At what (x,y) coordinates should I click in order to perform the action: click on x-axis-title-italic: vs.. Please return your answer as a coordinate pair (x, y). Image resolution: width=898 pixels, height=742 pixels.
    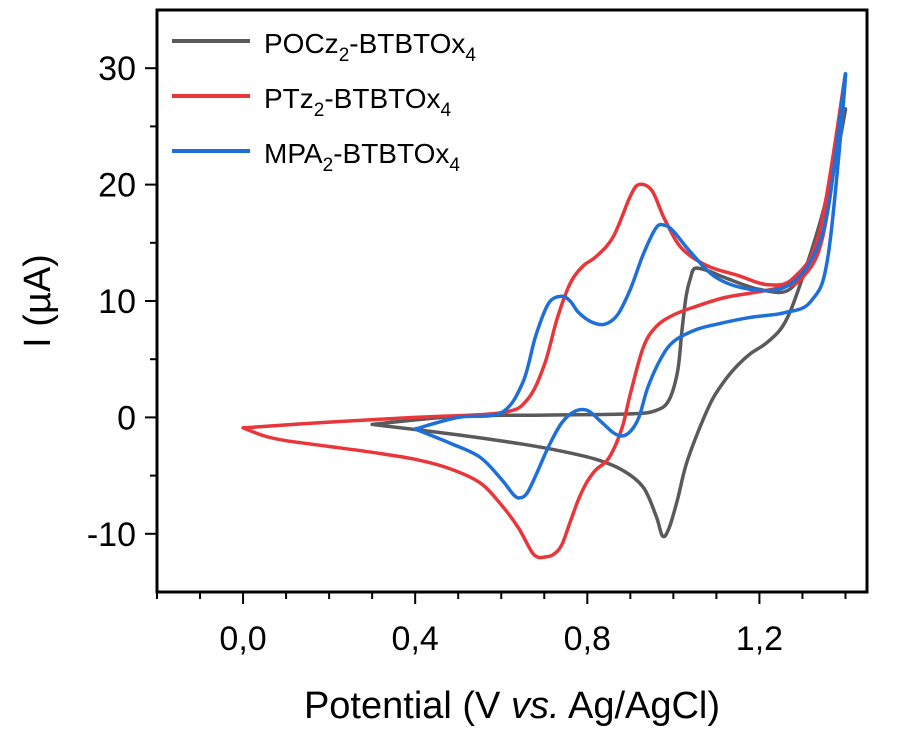
    Looking at the image, I should click on (535, 706).